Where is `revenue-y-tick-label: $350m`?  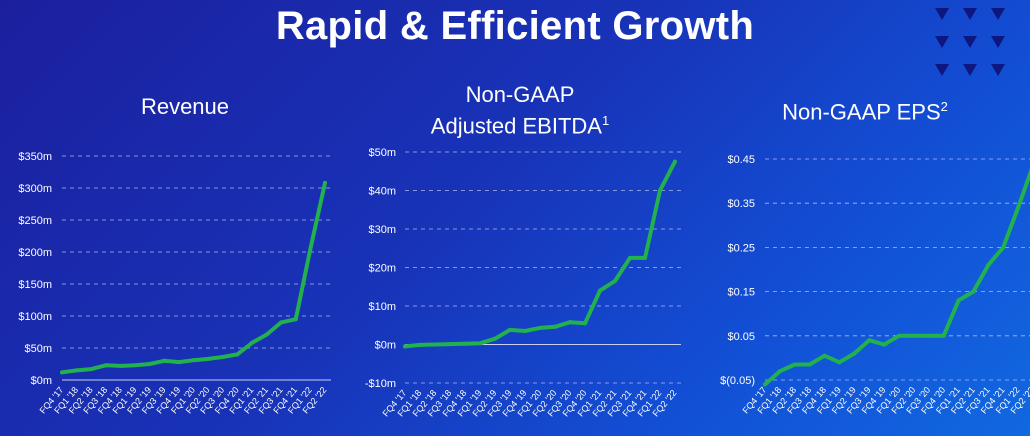
revenue-y-tick-label: $350m is located at coordinates (35, 157).